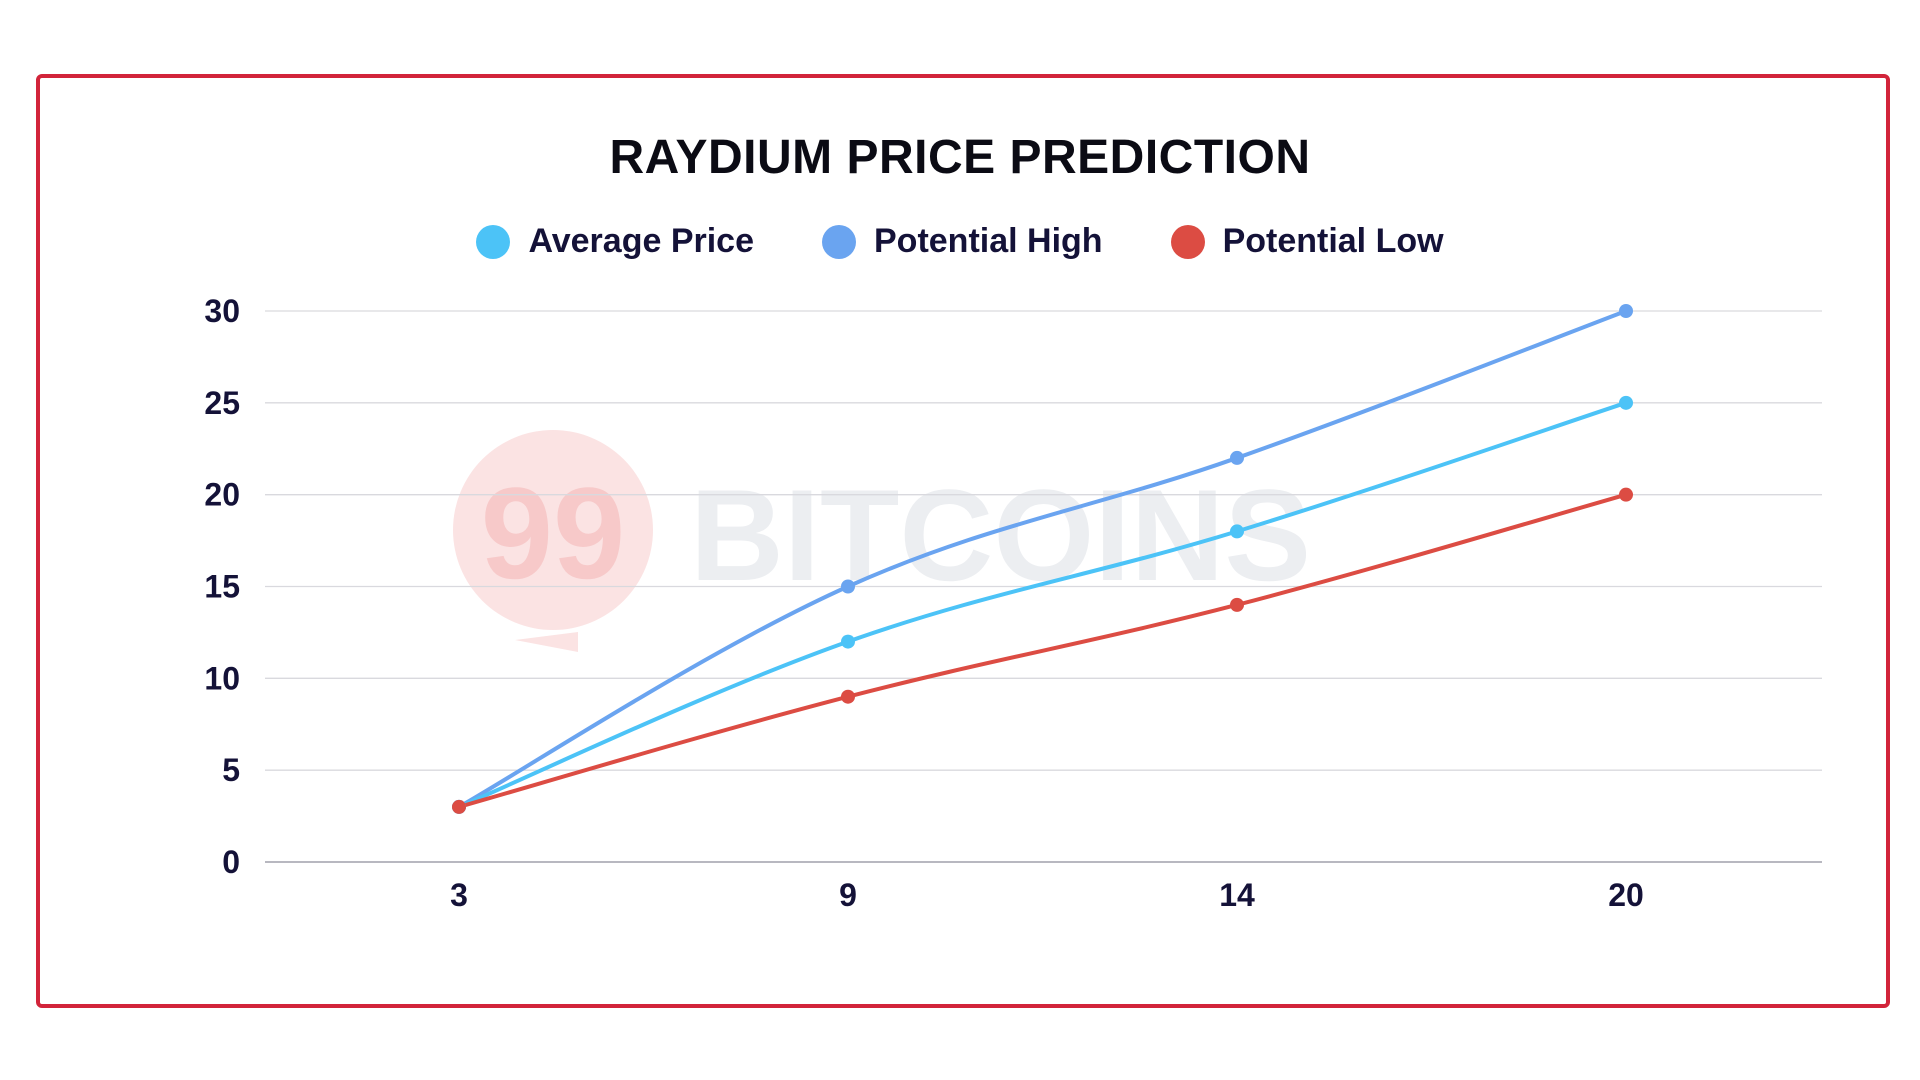 Image resolution: width=1920 pixels, height=1080 pixels. What do you see at coordinates (839, 241) in the screenshot?
I see `legend-marker-high` at bounding box center [839, 241].